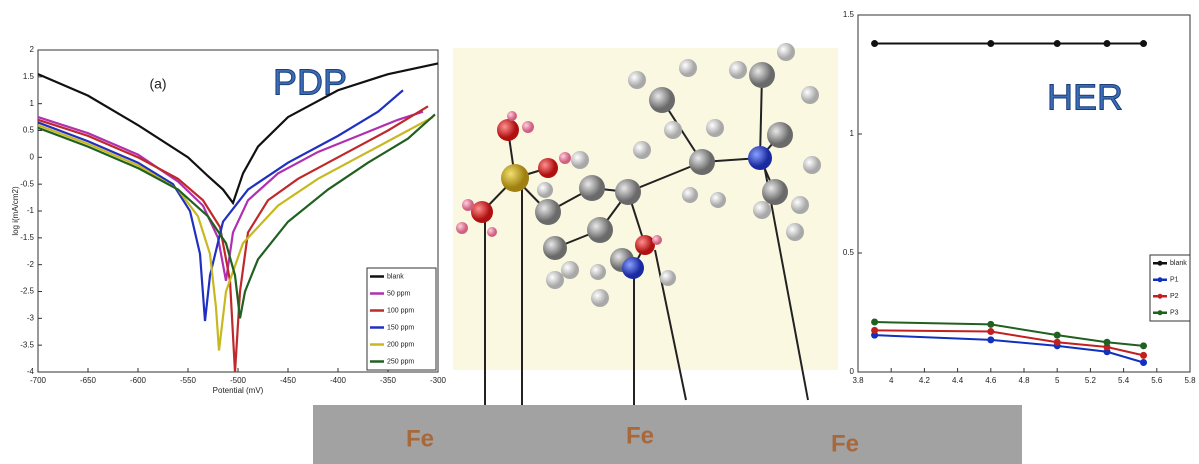 Image resolution: width=1199 pixels, height=464 pixels. What do you see at coordinates (31, 264) in the screenshot?
I see `y-tick-label: -2` at bounding box center [31, 264].